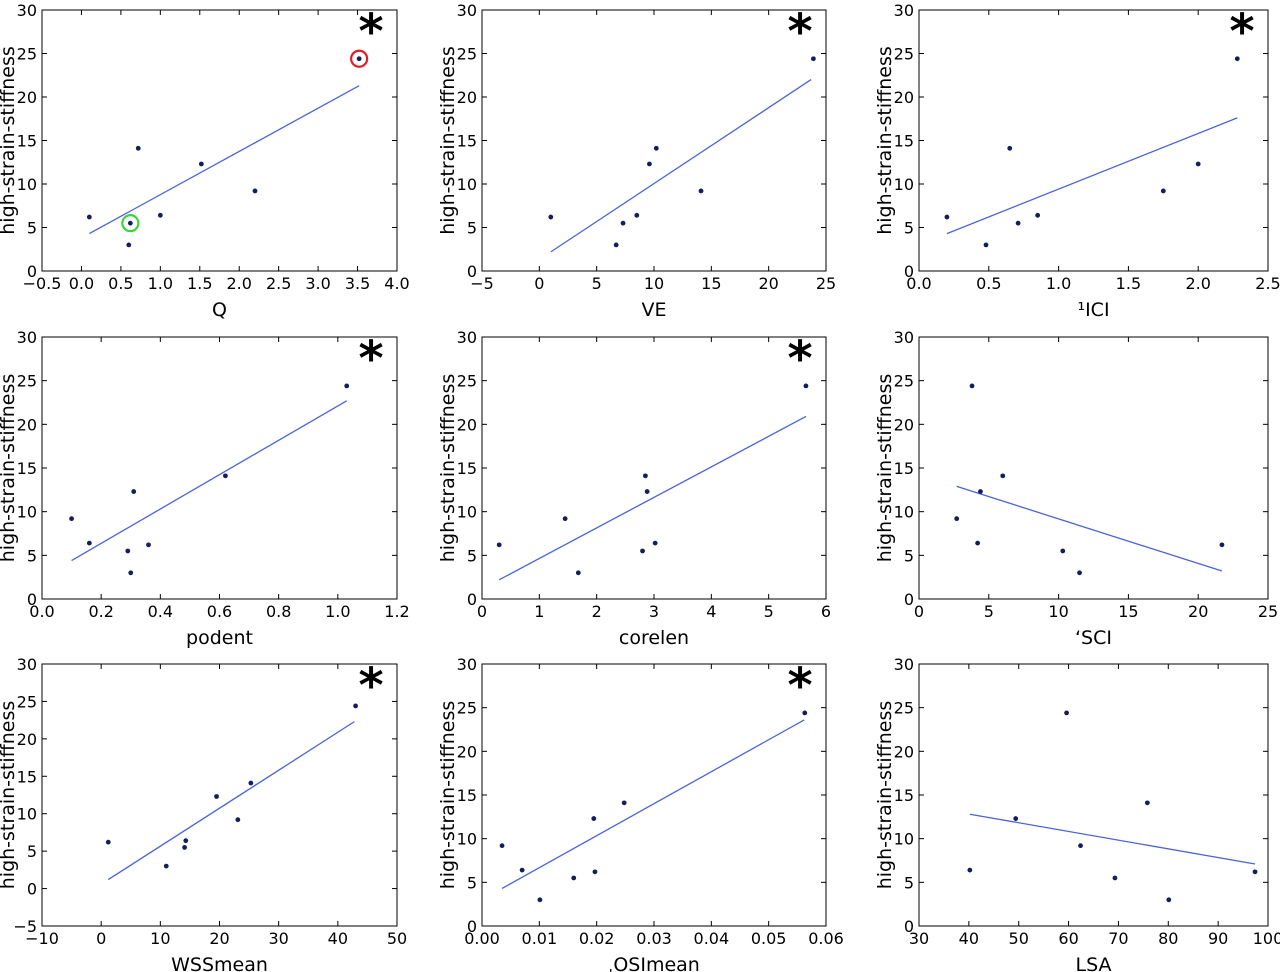  I want to click on x-tick-label: 15, so click(711, 283).